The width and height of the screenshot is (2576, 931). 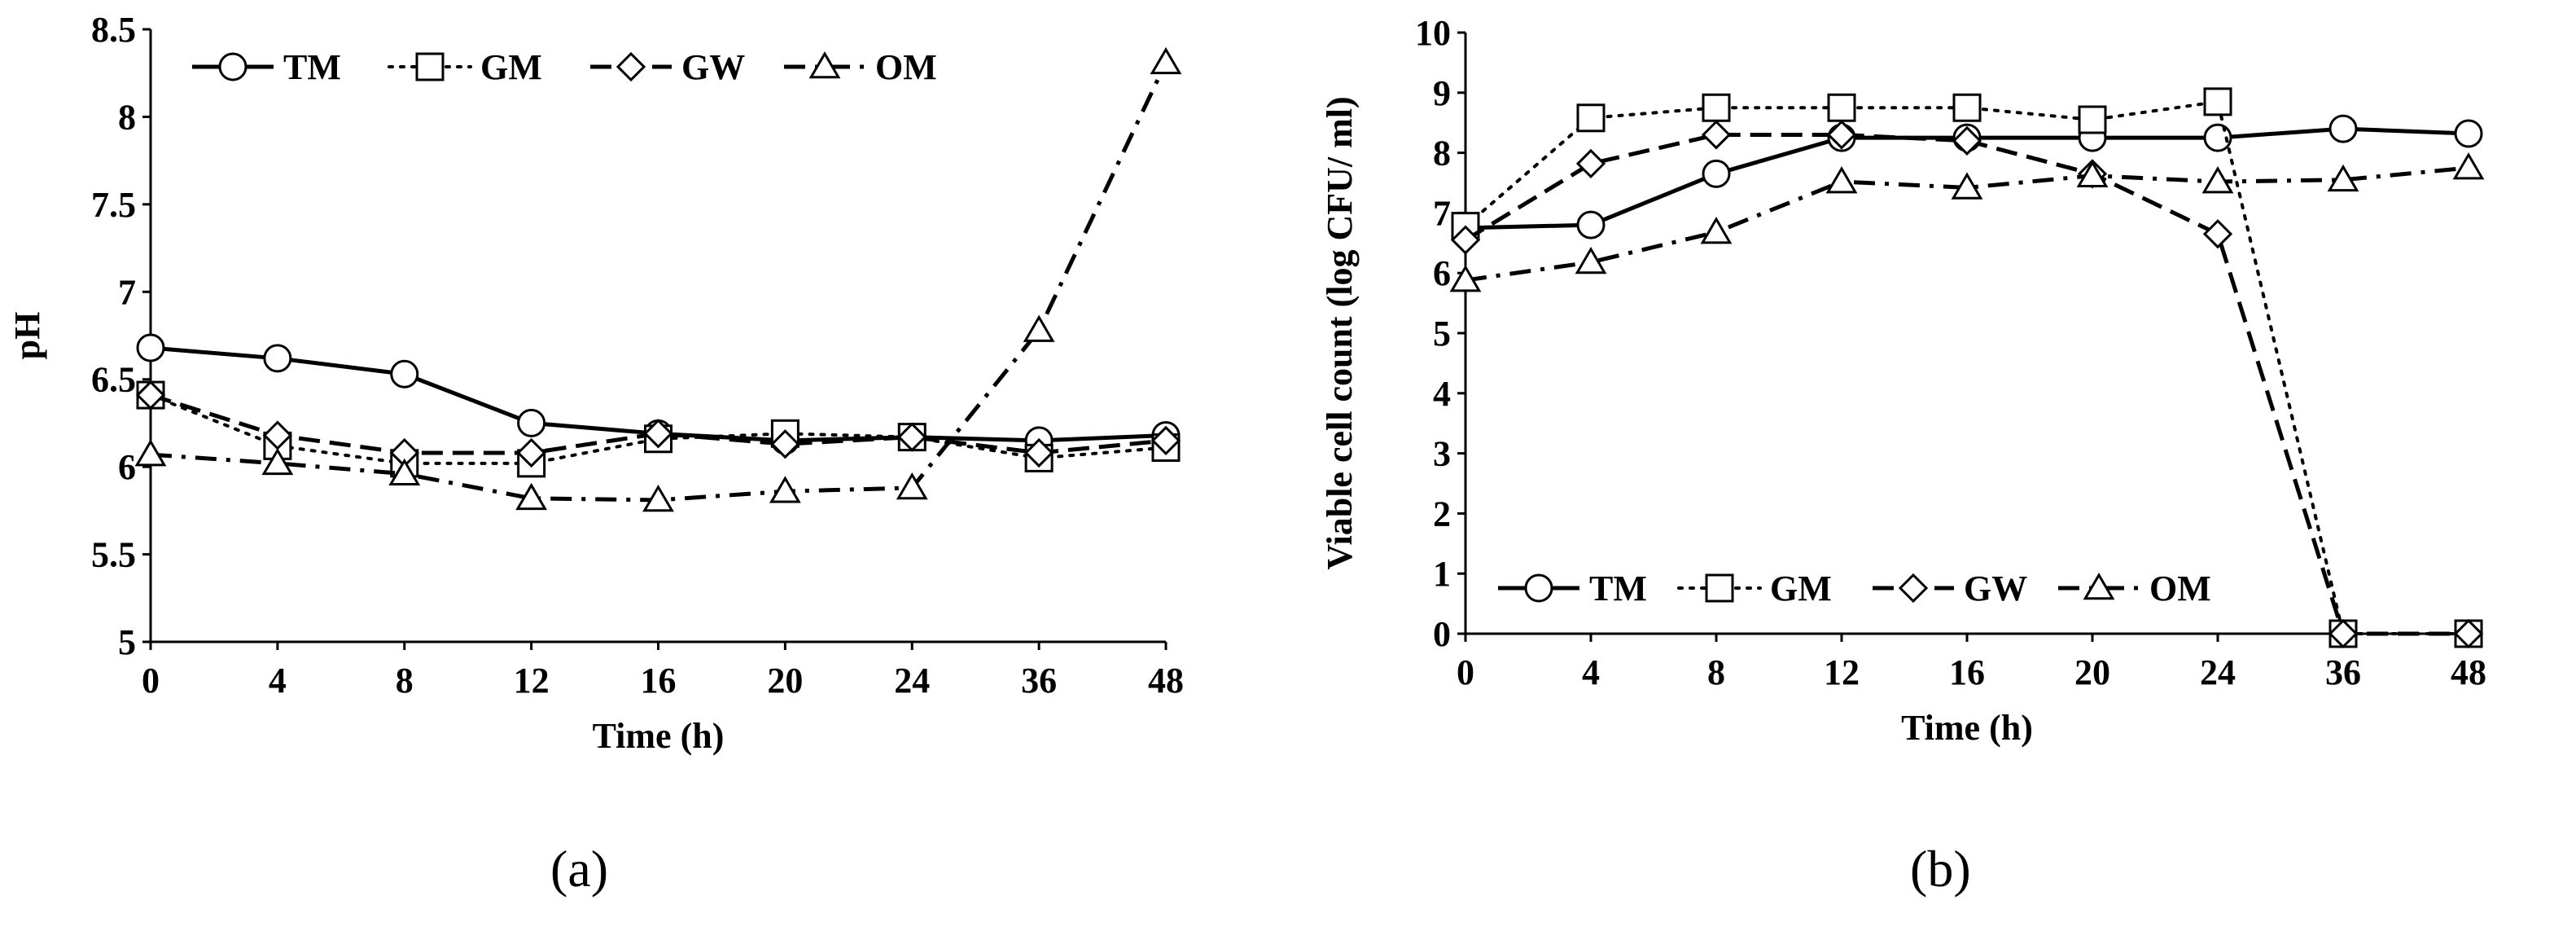 What do you see at coordinates (1442, 454) in the screenshot?
I see `count-y-tick-label: 3` at bounding box center [1442, 454].